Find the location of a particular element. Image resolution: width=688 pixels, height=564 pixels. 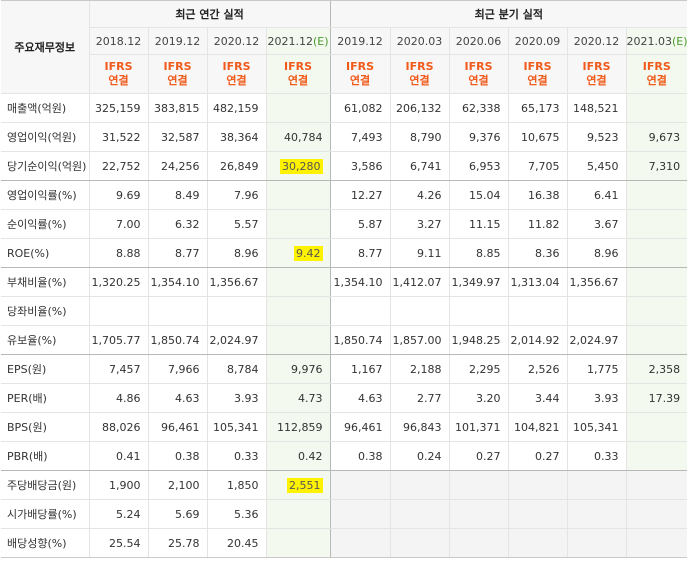

value-cell: 8.88 is located at coordinates (118, 253).